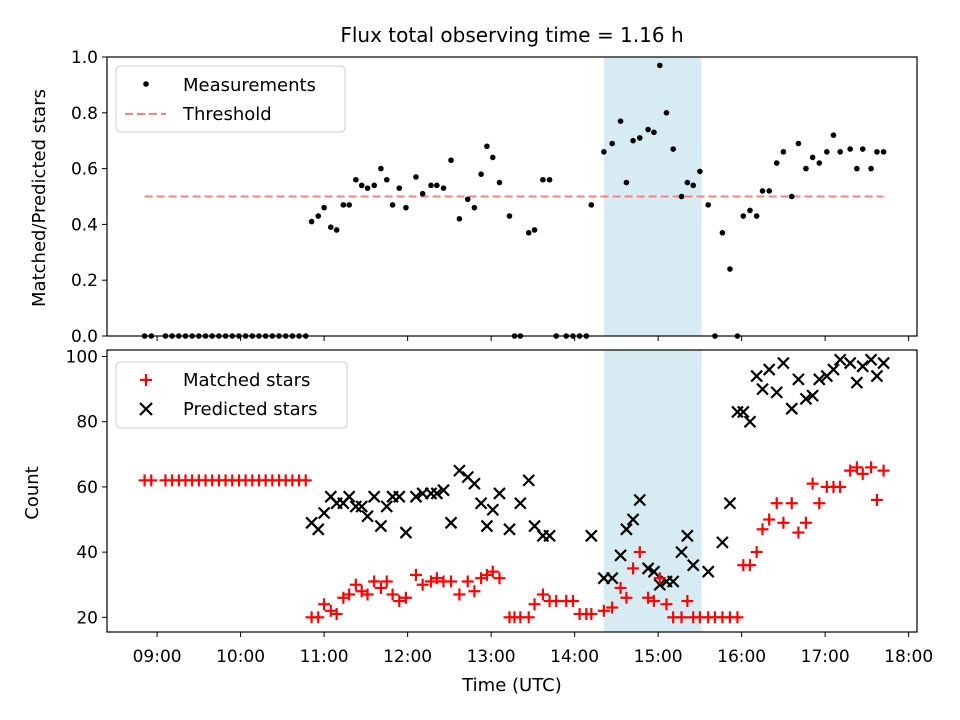 This screenshot has height=720, width=960. What do you see at coordinates (39, 198) in the screenshot?
I see `top-y-label: Matched/Predicted stars` at bounding box center [39, 198].